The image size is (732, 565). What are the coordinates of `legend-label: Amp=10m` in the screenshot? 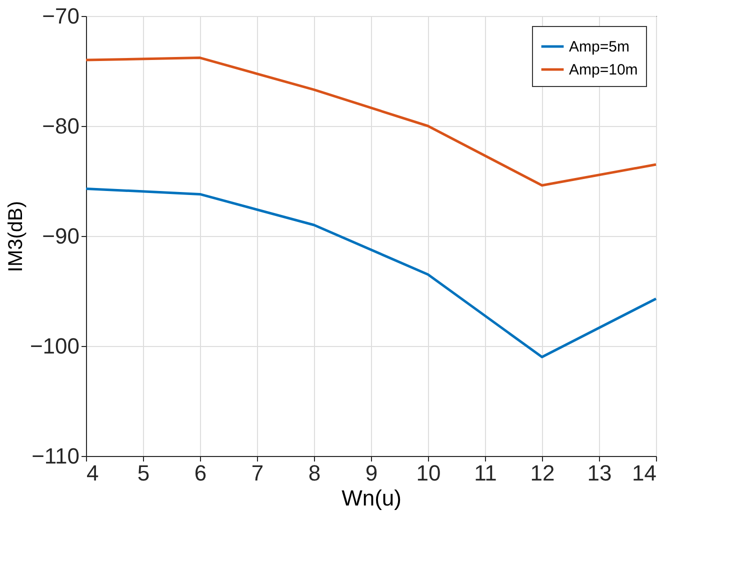 It's located at (603, 70).